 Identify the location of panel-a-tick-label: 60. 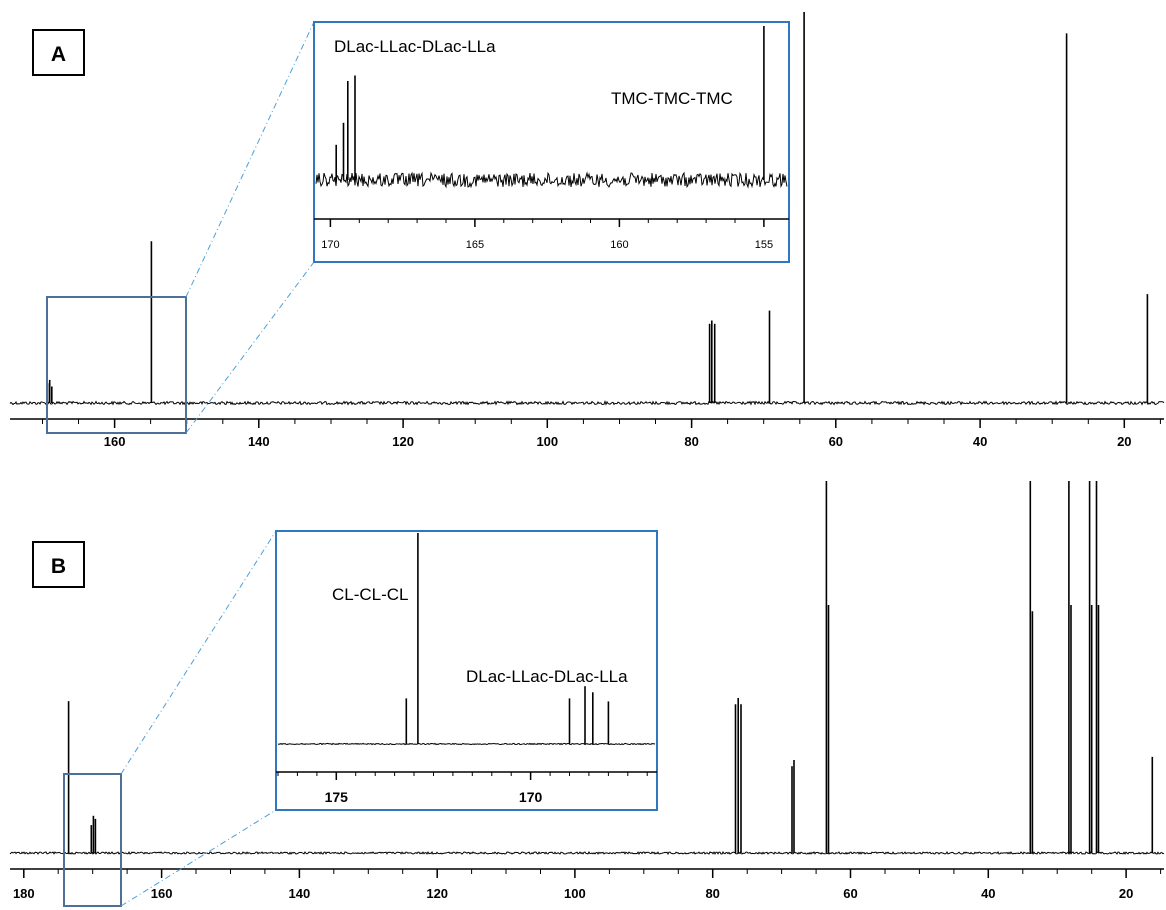
(836, 441).